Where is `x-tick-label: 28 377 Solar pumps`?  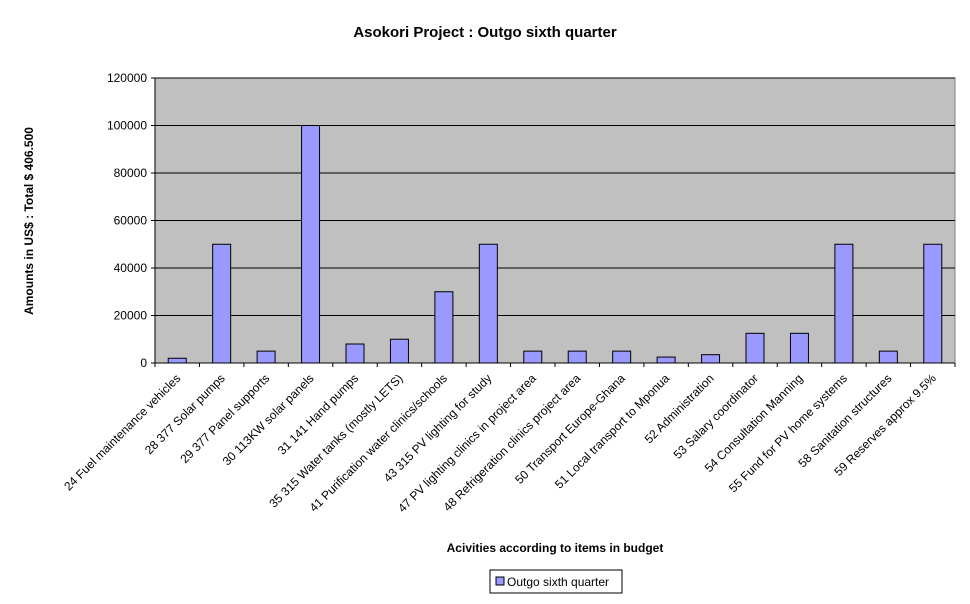
x-tick-label: 28 377 Solar pumps is located at coordinates (185, 414).